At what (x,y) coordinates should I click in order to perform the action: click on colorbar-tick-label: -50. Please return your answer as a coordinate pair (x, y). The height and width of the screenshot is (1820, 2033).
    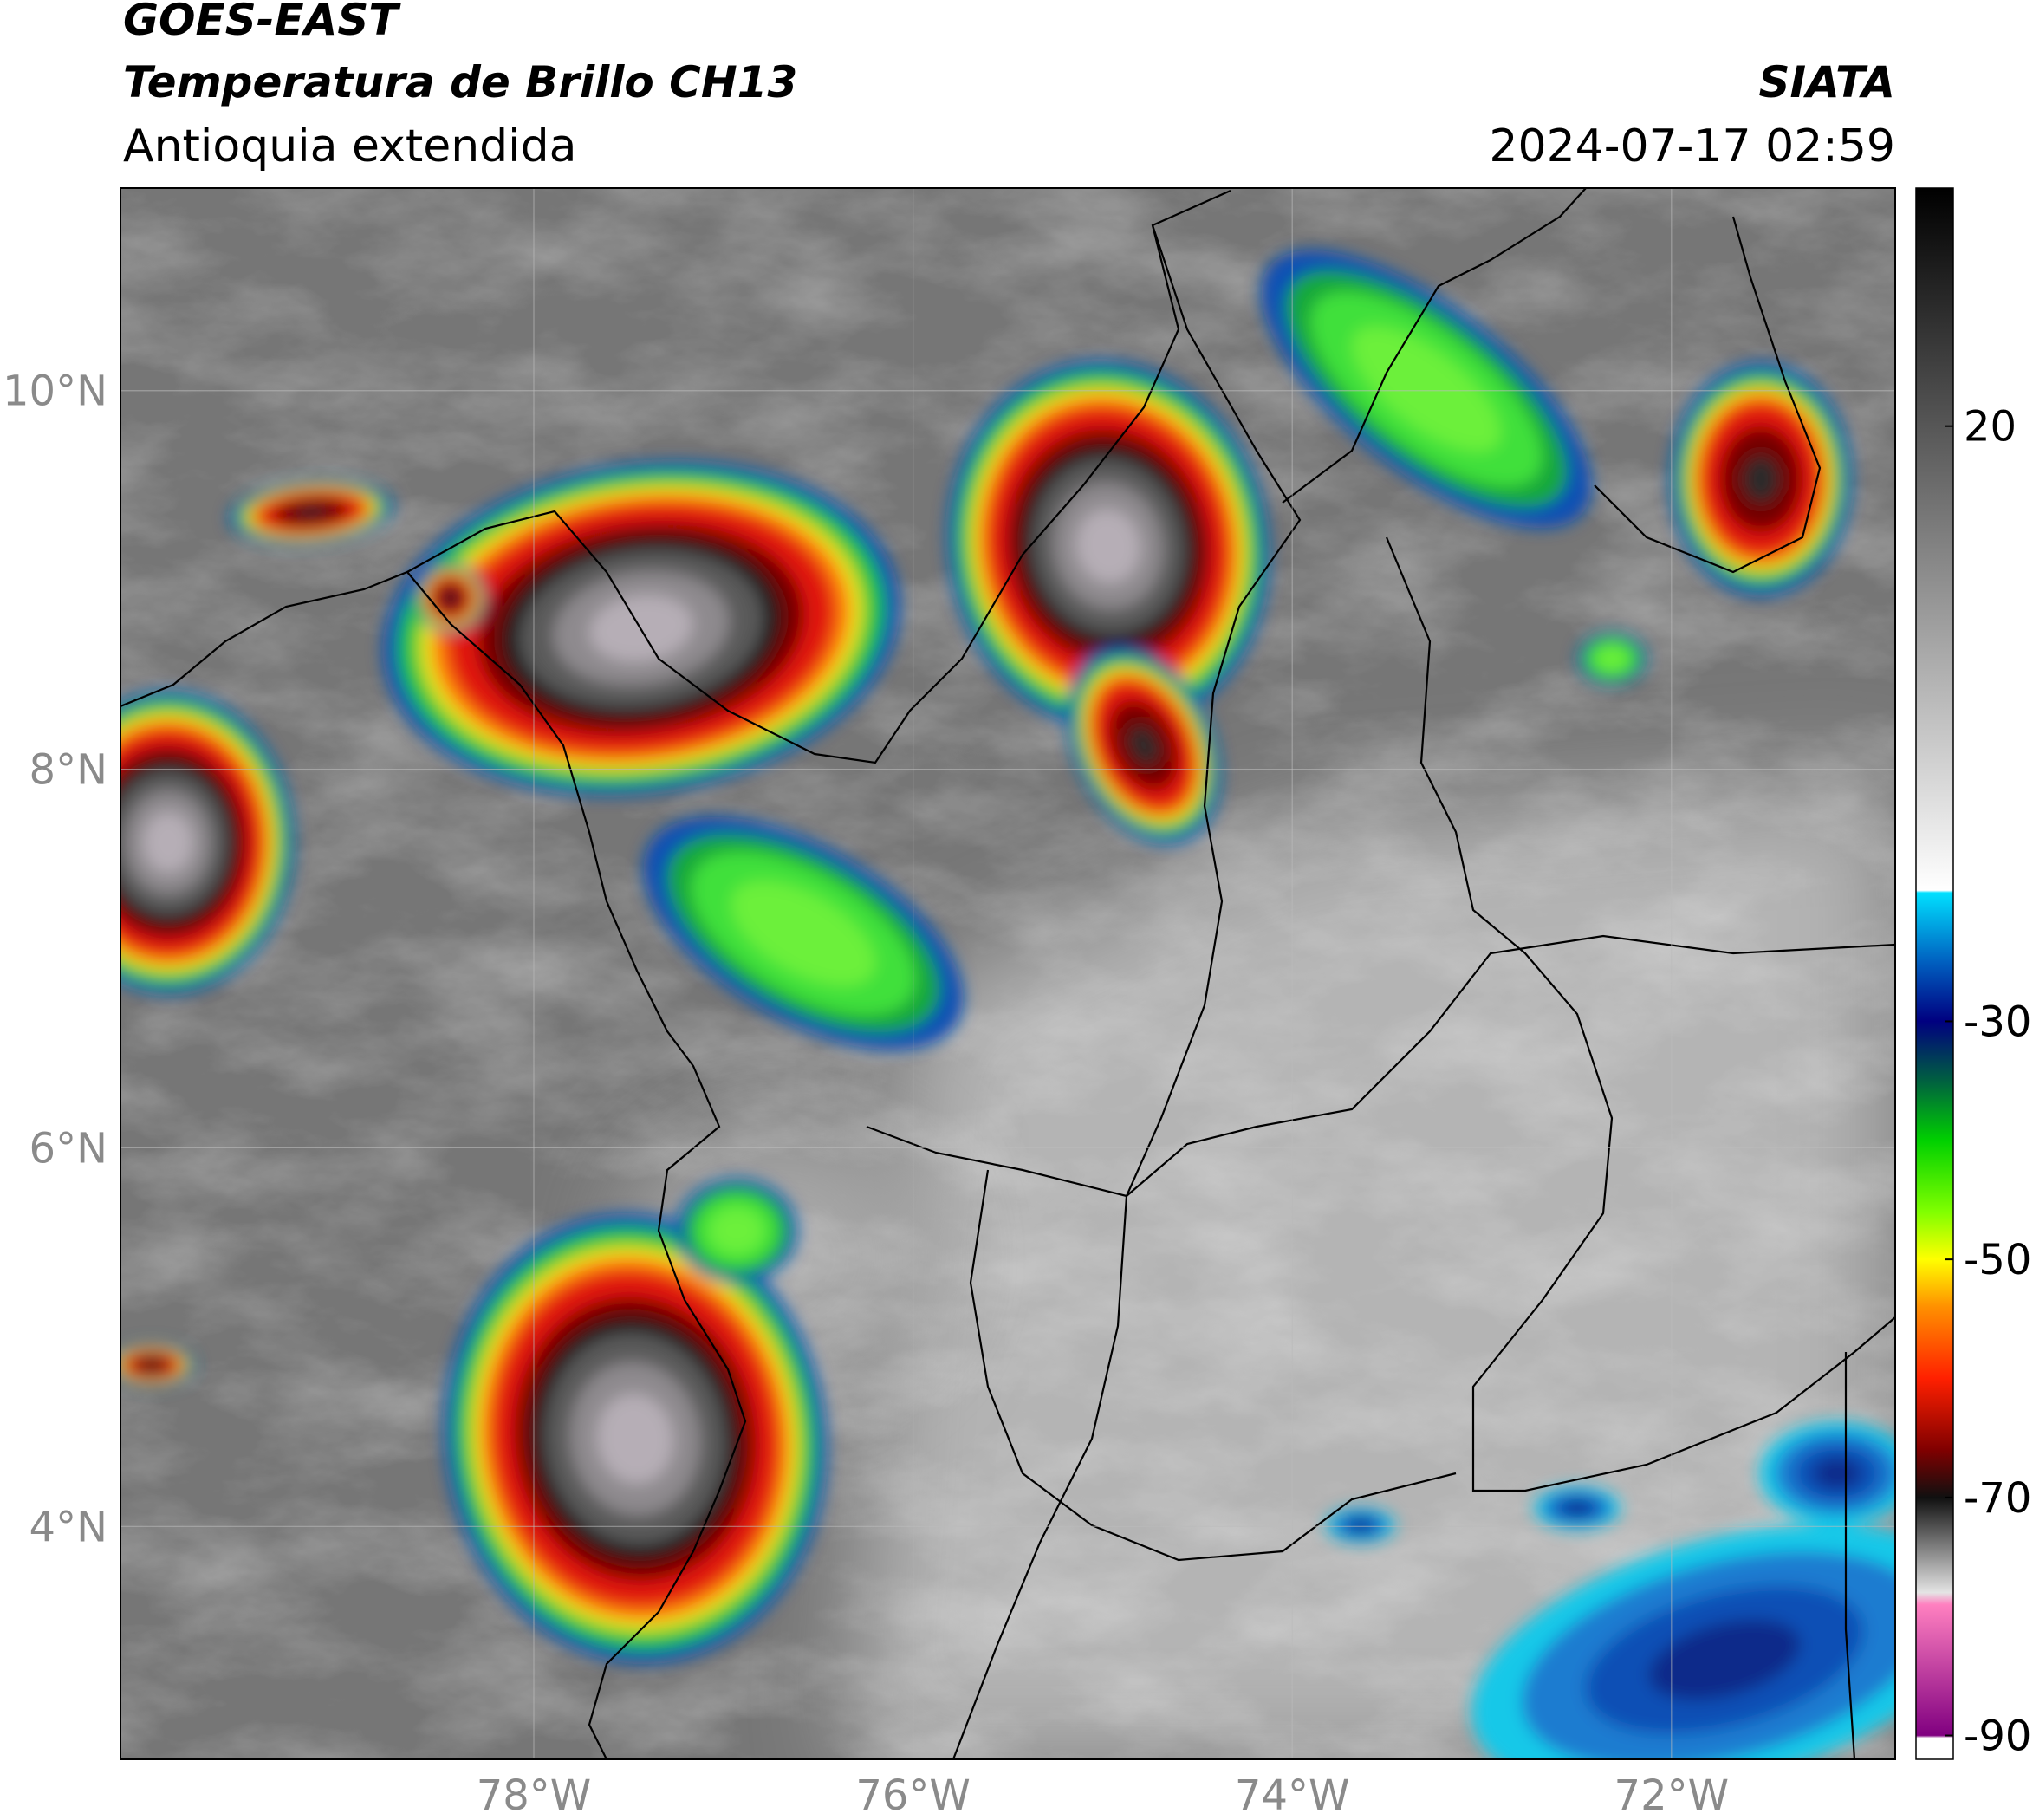
    Looking at the image, I should click on (1997, 1260).